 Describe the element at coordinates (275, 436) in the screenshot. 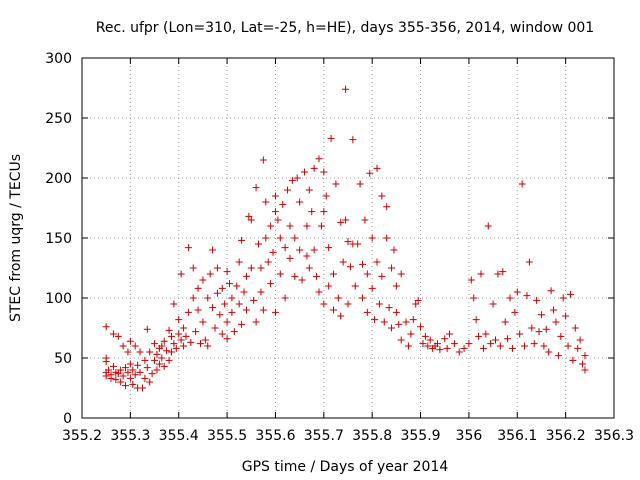

I see `x-tick-label: 355.6` at that location.